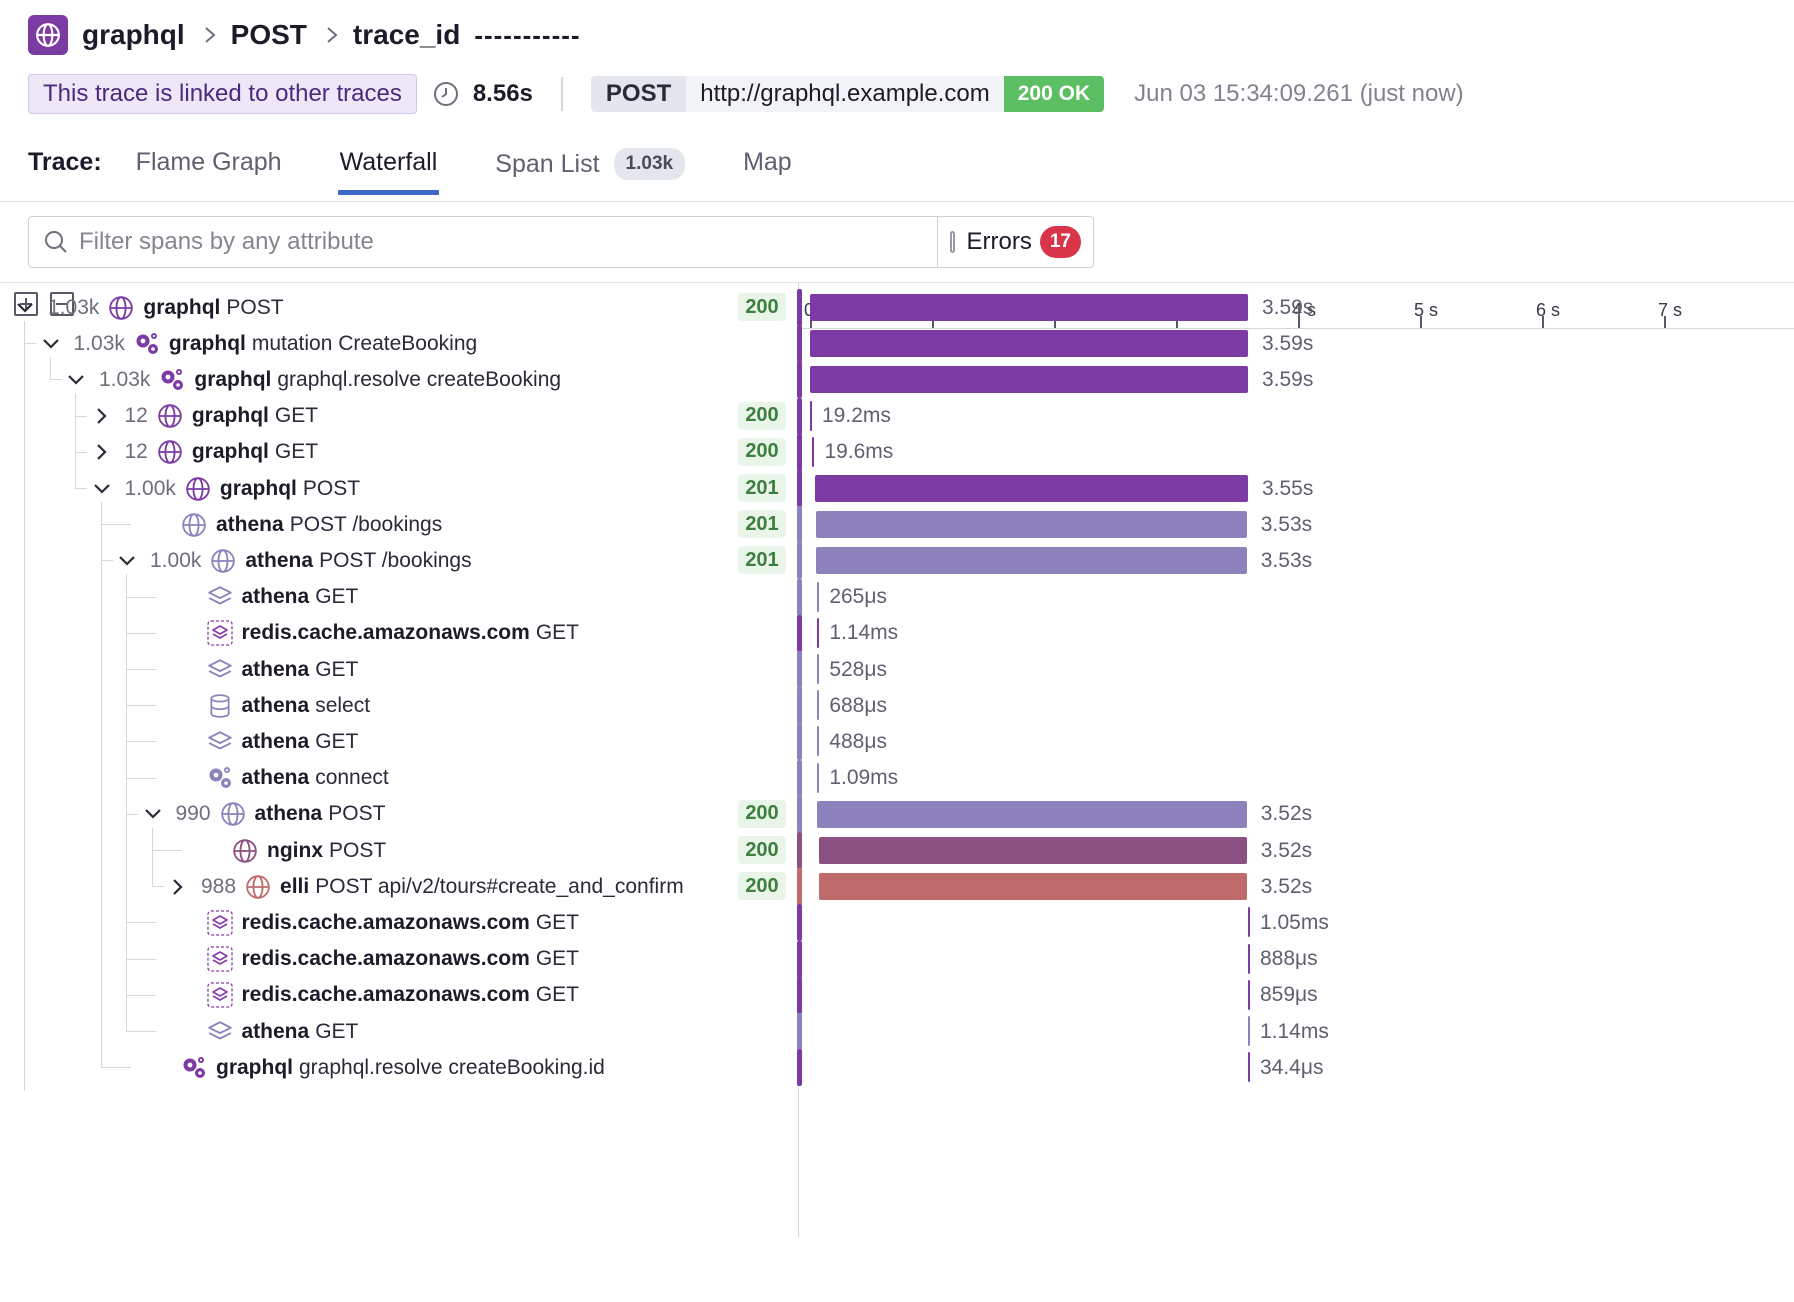 This screenshot has height=1302, width=1794. Describe the element at coordinates (308, 850) in the screenshot. I see `span-label: nginx POST` at that location.